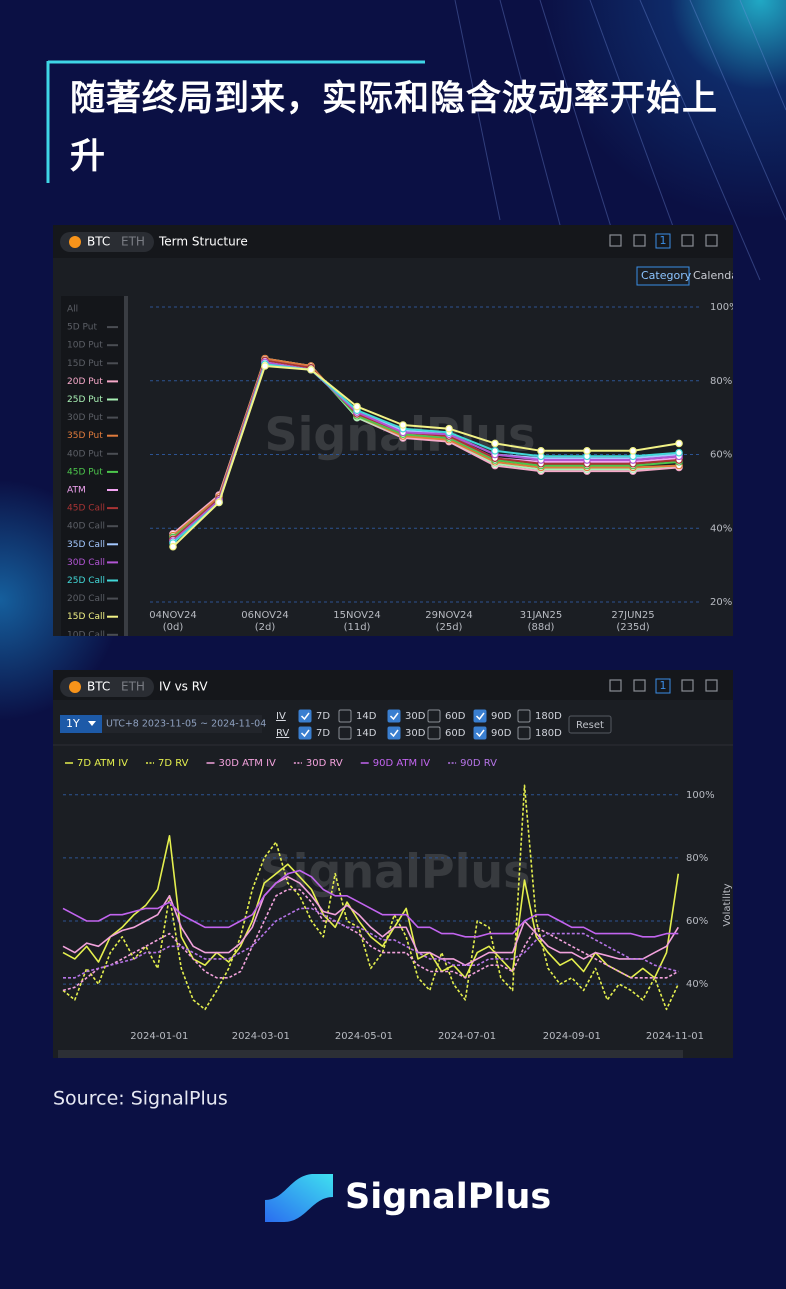 The image size is (786, 1289). What do you see at coordinates (85, 418) in the screenshot?
I see `legend-label: 30D Put` at bounding box center [85, 418].